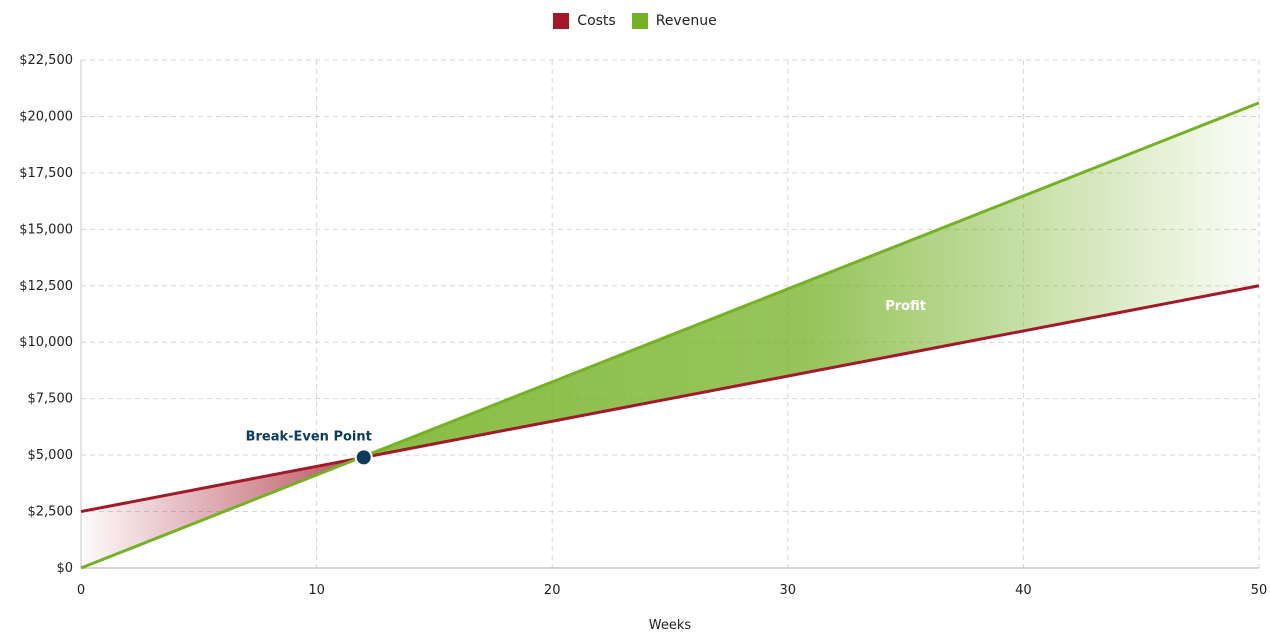 This screenshot has width=1270, height=633. I want to click on annotations: Break-Even Point Profit, so click(586, 383).